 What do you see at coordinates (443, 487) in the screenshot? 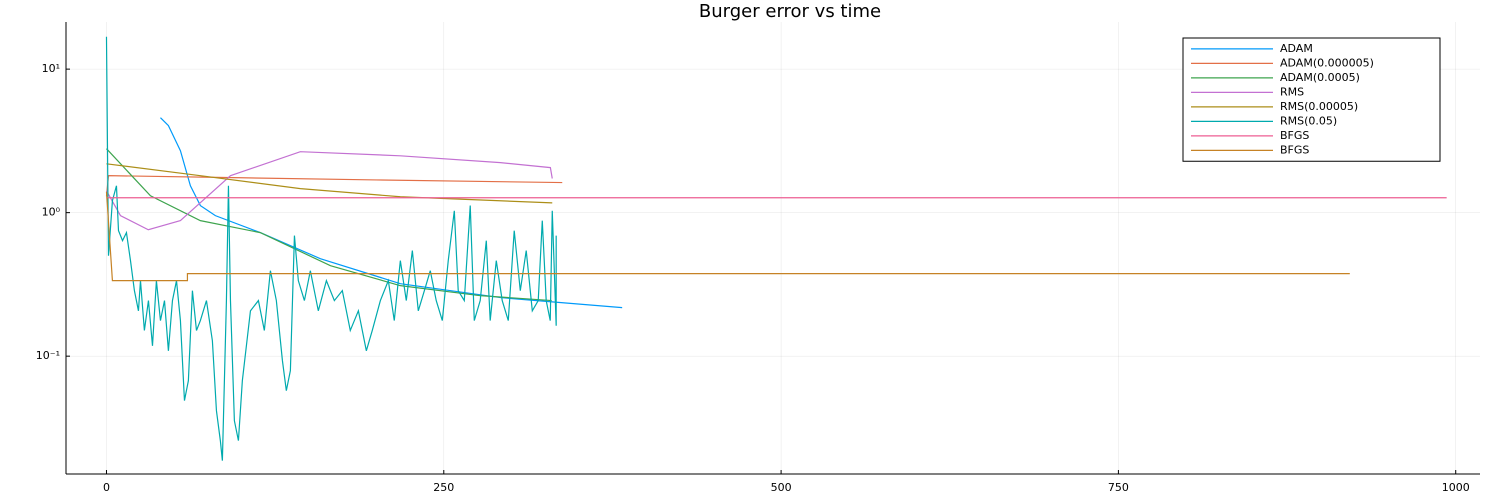
I see `x-tick-label: 250` at bounding box center [443, 487].